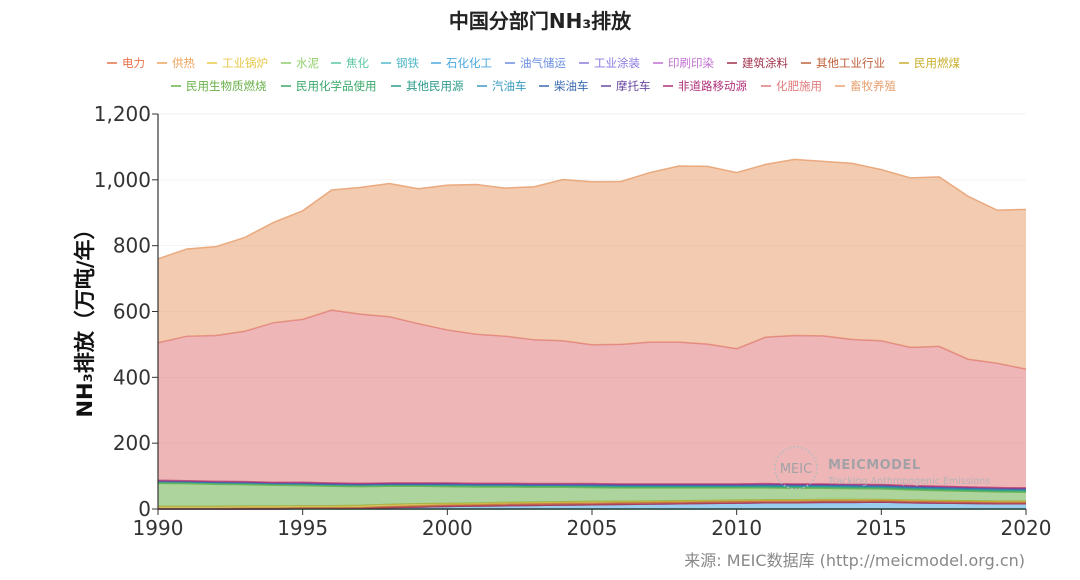 The image size is (1080, 580). I want to click on area-series-6: 石化化工, so click(592, 505).